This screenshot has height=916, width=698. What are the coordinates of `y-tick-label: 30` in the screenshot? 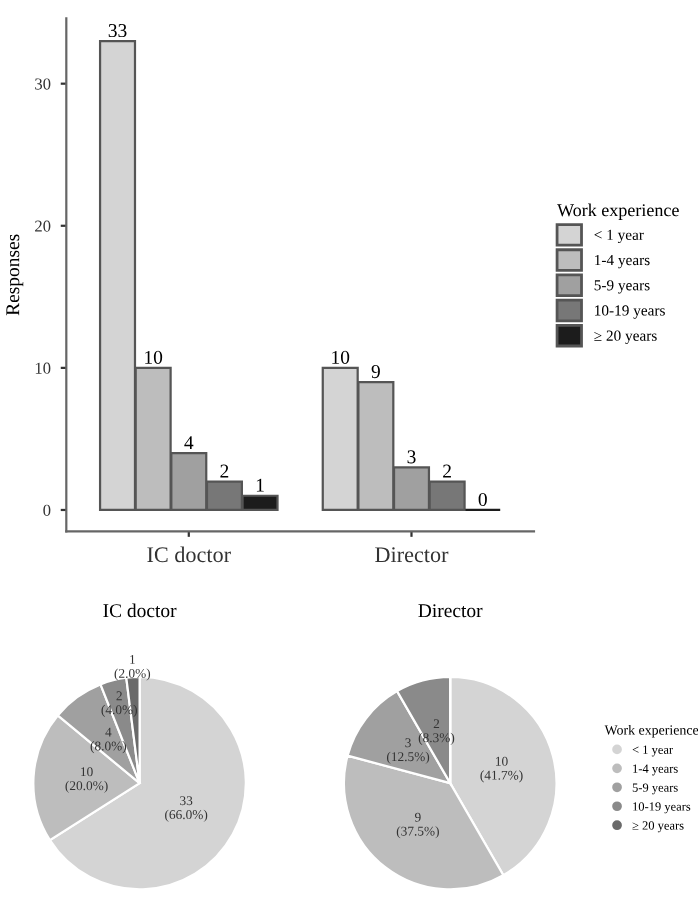 It's located at (43, 84).